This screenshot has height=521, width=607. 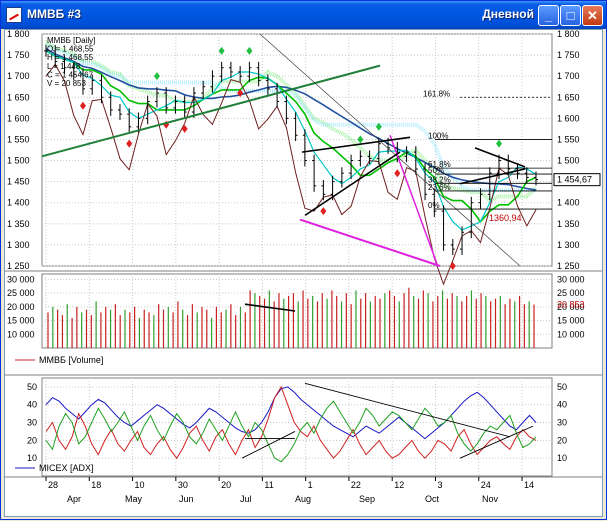 I want to click on y-tick-right: 50, so click(x=562, y=387).